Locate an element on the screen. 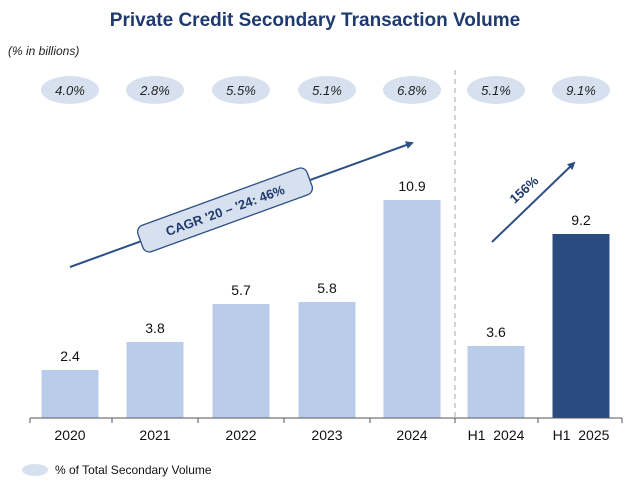 The height and width of the screenshot is (502, 638). x-tick-group is located at coordinates (326, 420).